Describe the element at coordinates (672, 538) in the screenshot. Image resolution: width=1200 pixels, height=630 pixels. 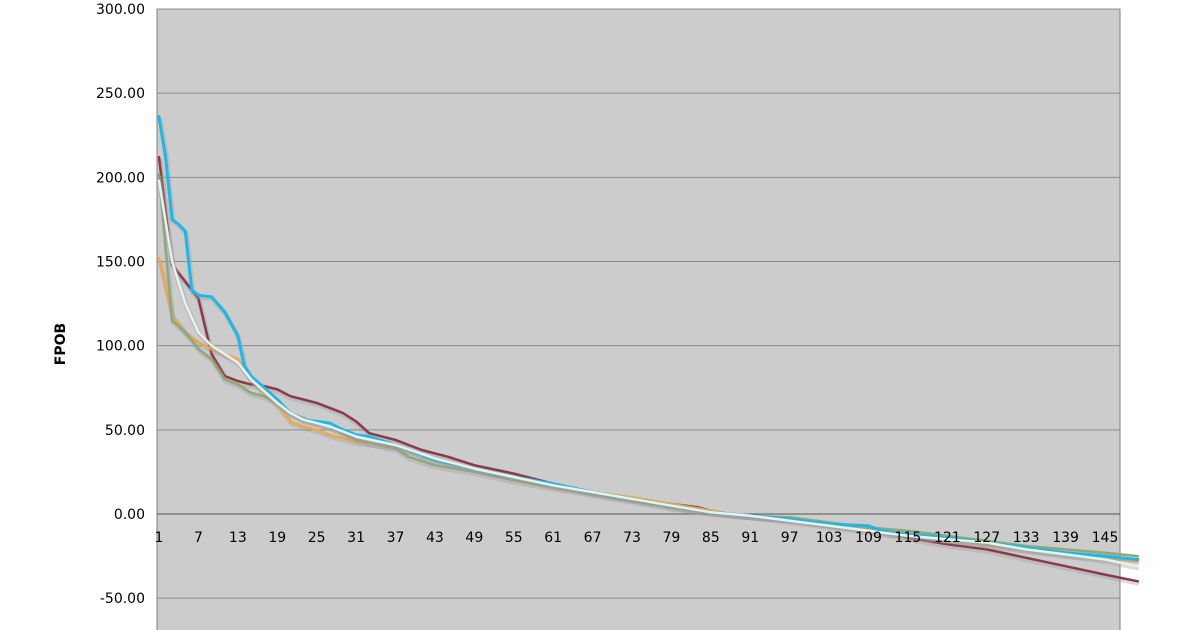
I see `x-tick-label: 79` at that location.